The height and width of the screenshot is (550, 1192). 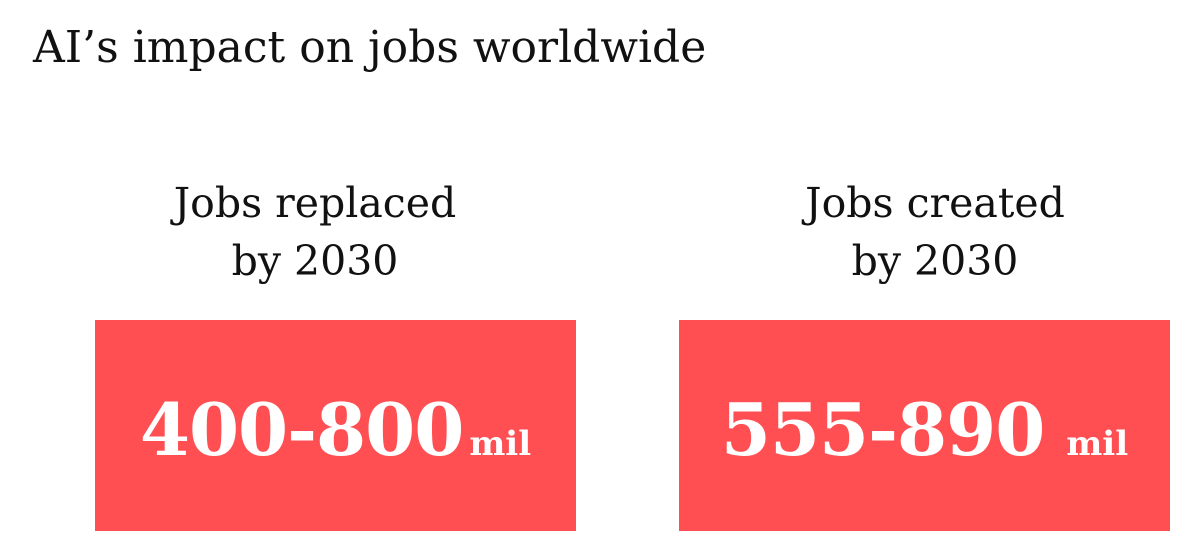 I want to click on jobs-created-stat: 555-890 mil, so click(x=924, y=429).